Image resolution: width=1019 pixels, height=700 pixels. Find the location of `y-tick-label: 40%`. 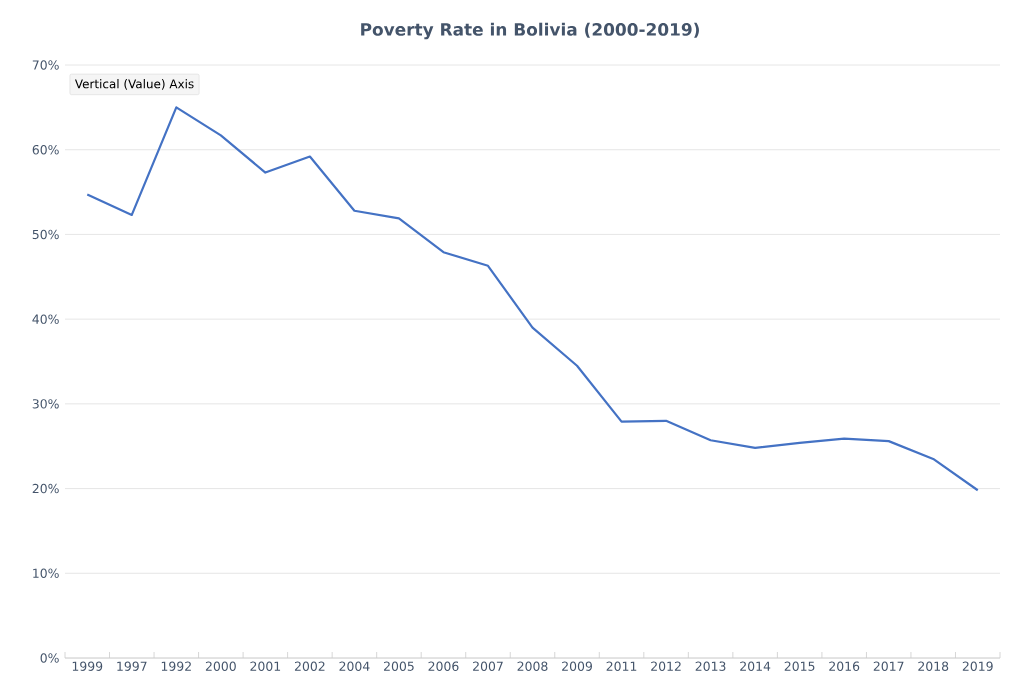

y-tick-label: 40% is located at coordinates (45, 319).